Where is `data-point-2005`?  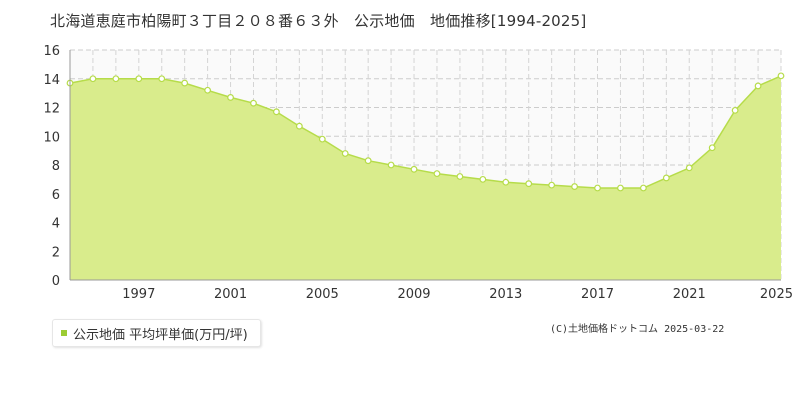 data-point-2005 is located at coordinates (322, 139).